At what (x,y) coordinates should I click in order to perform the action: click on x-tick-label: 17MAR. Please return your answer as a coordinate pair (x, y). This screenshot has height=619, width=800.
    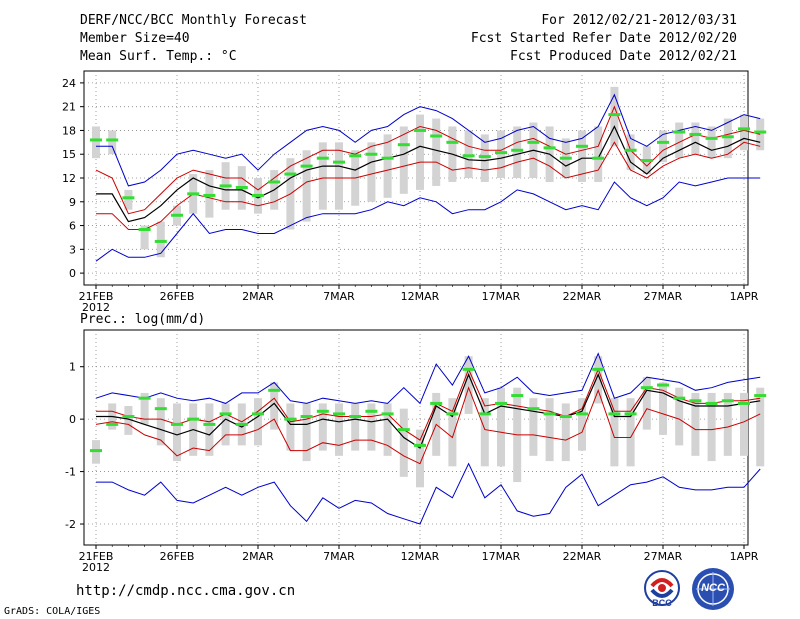
    Looking at the image, I should click on (501, 296).